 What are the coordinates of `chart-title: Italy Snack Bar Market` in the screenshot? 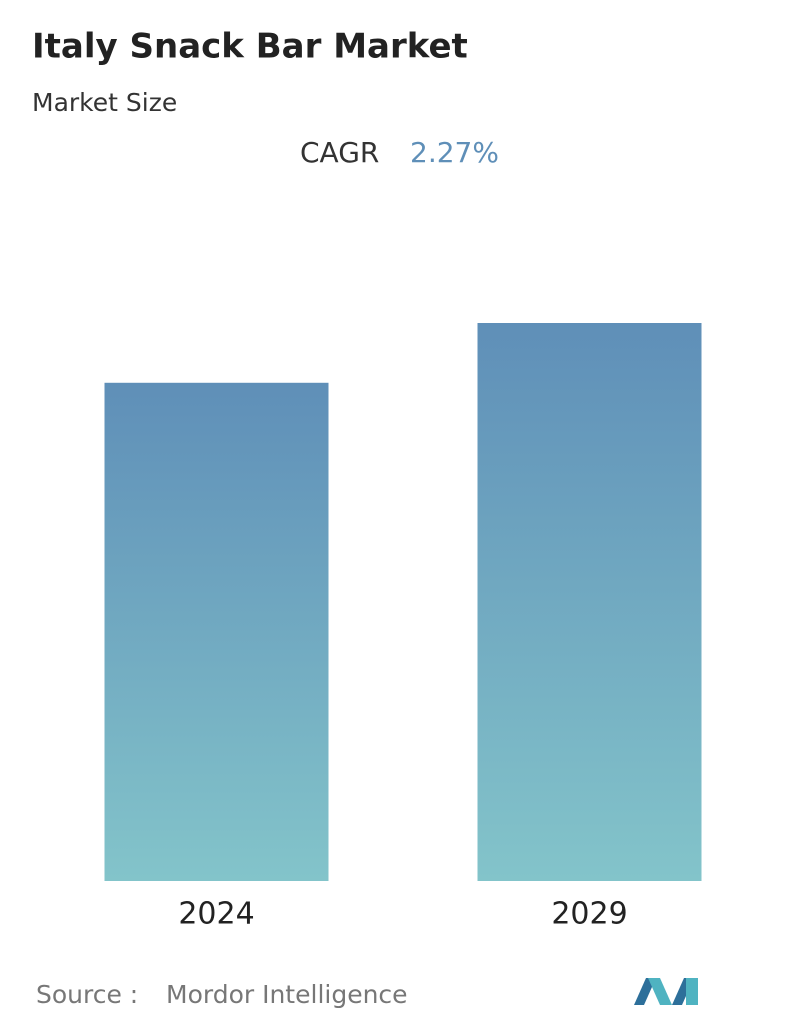 It's located at (250, 47).